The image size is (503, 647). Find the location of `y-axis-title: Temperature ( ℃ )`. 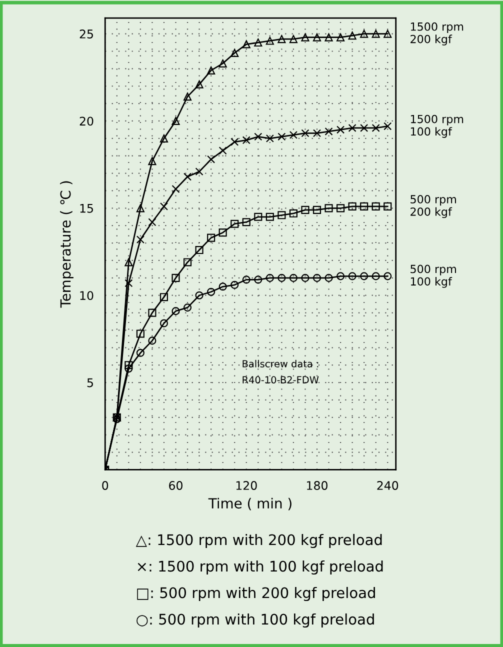

y-axis-title: Temperature ( ℃ ) is located at coordinates (67, 244).